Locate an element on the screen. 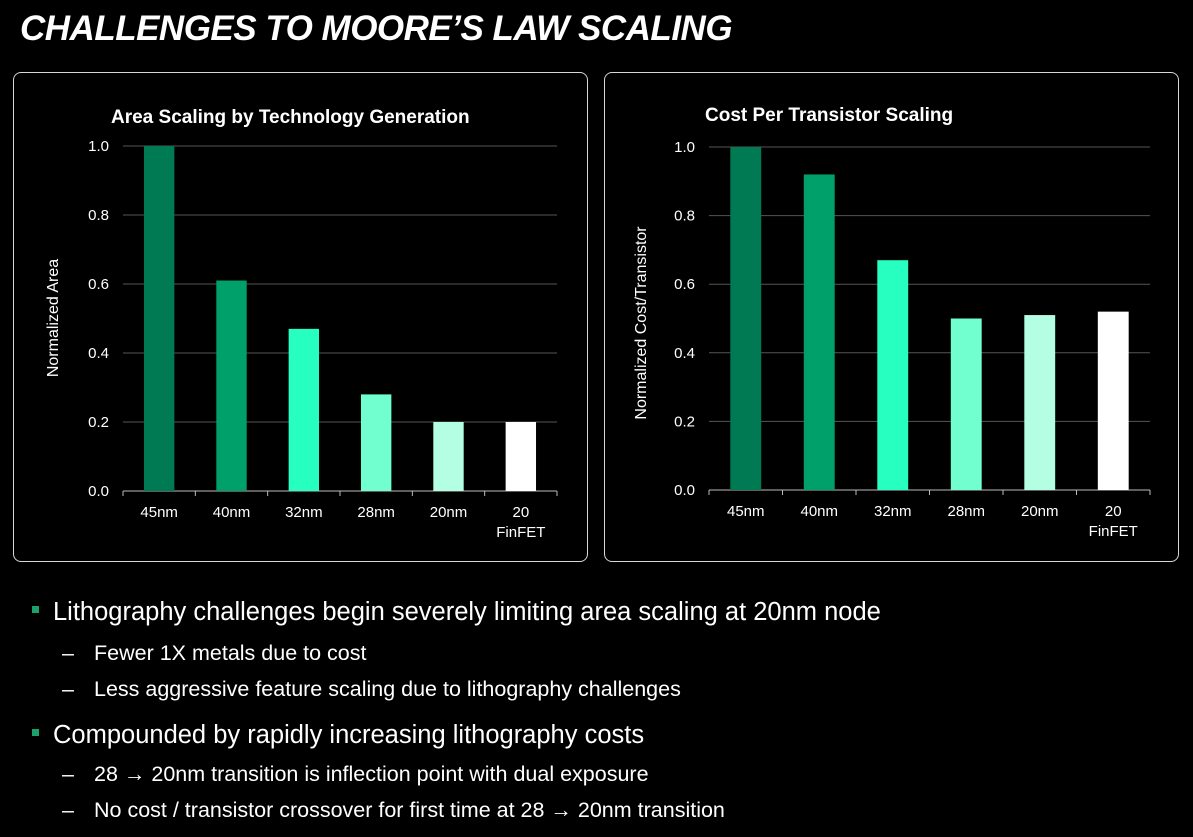 The height and width of the screenshot is (837, 1193). bullet-1-sub-1: – Fewer 1X metals due to cost is located at coordinates (214, 653).